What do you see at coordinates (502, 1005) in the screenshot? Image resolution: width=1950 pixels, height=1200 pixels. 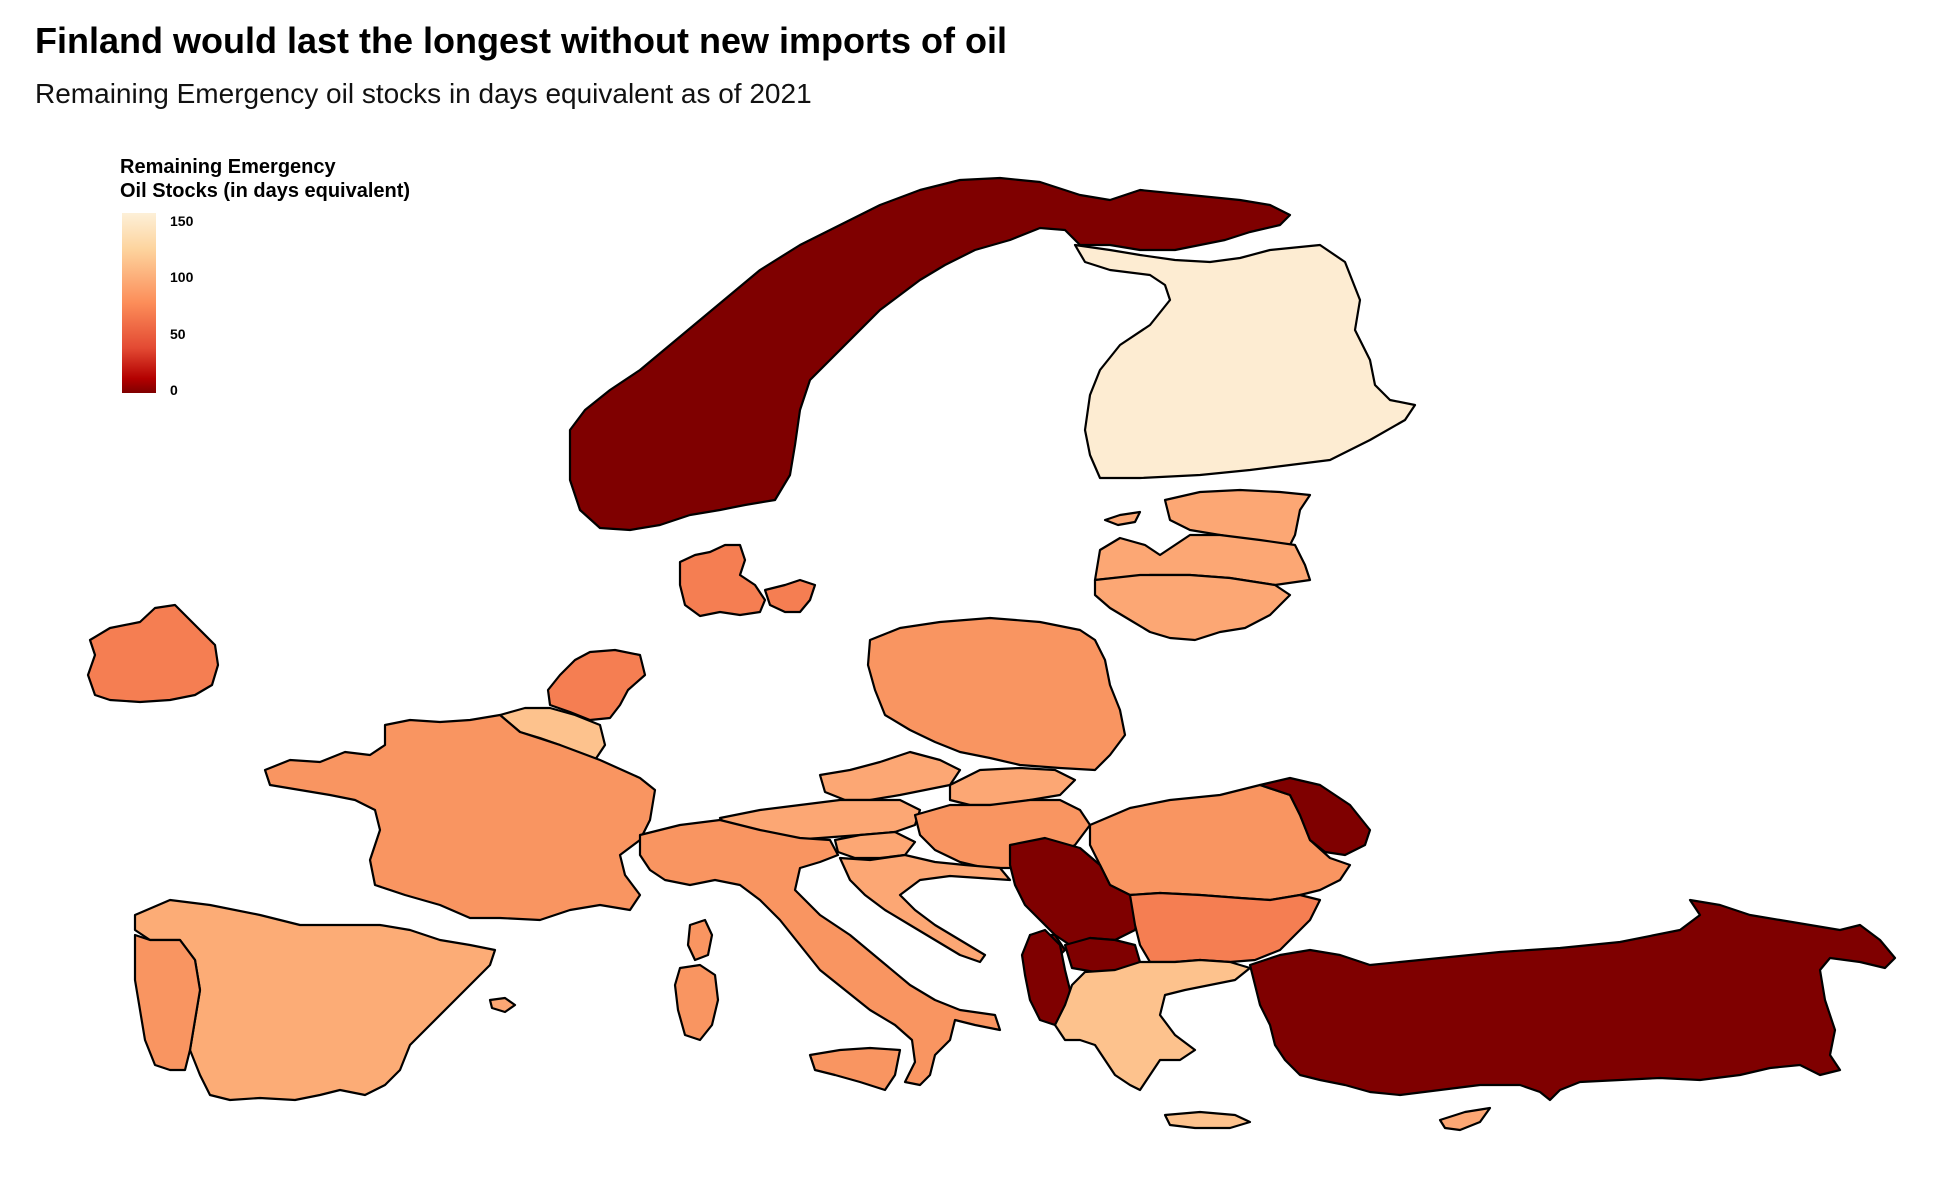 I see `region-balearic` at bounding box center [502, 1005].